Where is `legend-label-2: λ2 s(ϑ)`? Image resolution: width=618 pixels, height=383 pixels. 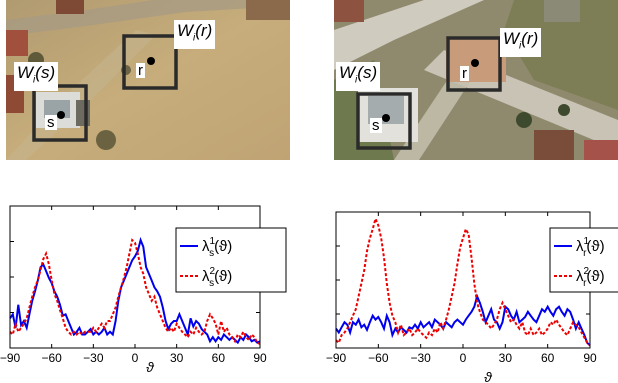
legend-label-2: λ2 s(ϑ) is located at coordinates (217, 277).